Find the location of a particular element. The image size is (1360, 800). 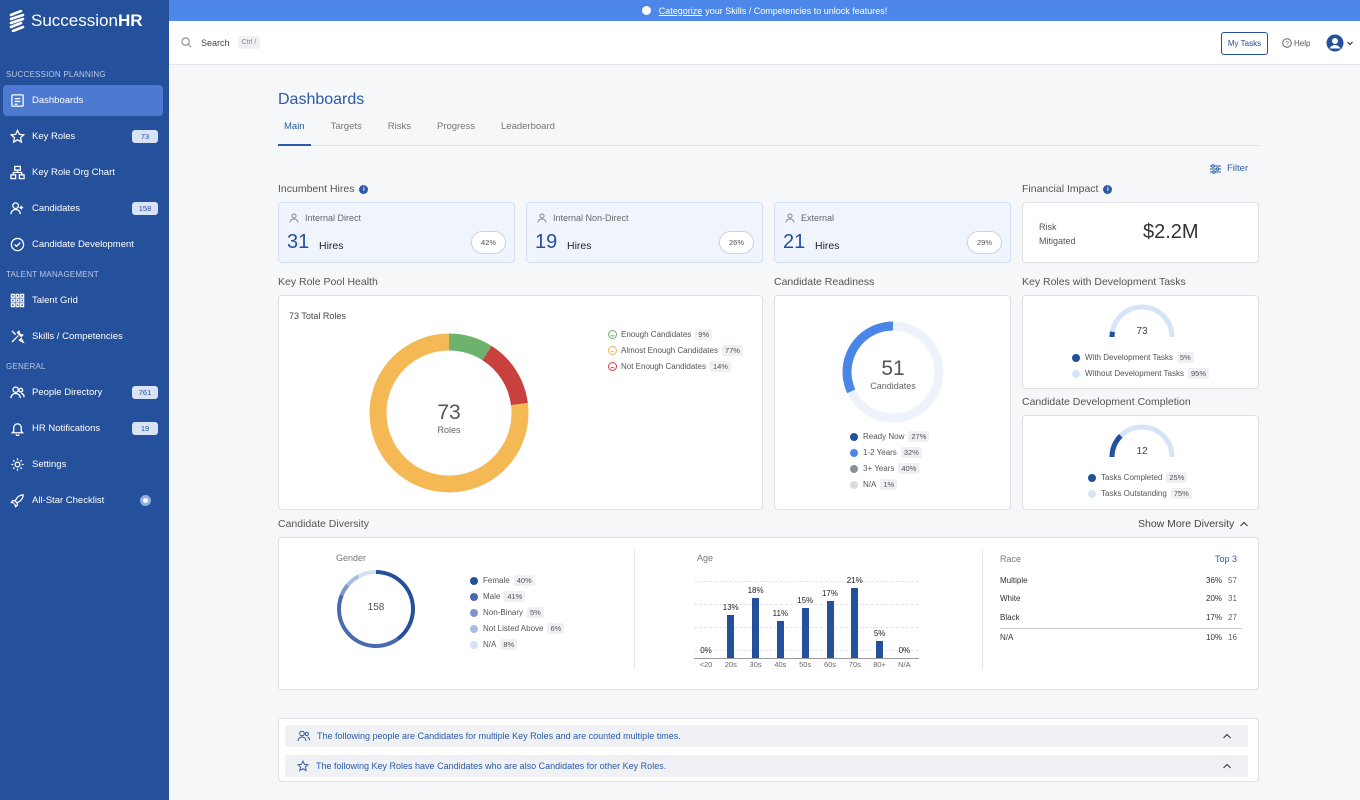

legend-not-enough: Not Enough Candidates 14% is located at coordinates (669, 366).